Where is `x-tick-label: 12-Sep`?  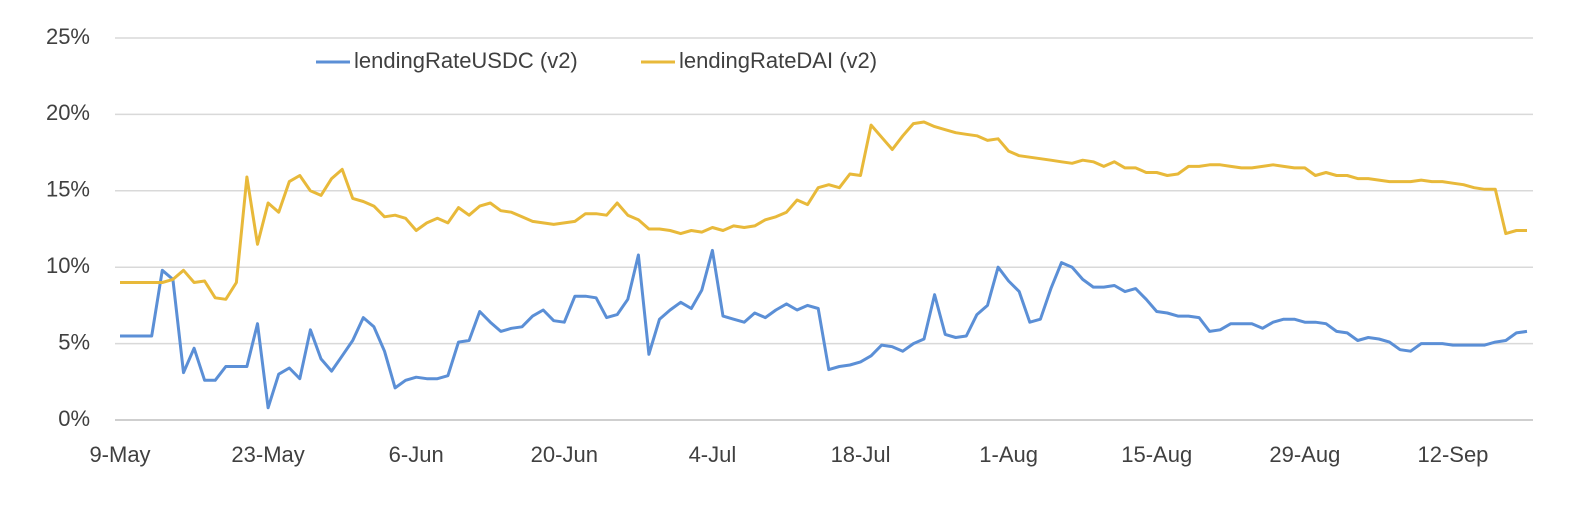
x-tick-label: 12-Sep is located at coordinates (1452, 454).